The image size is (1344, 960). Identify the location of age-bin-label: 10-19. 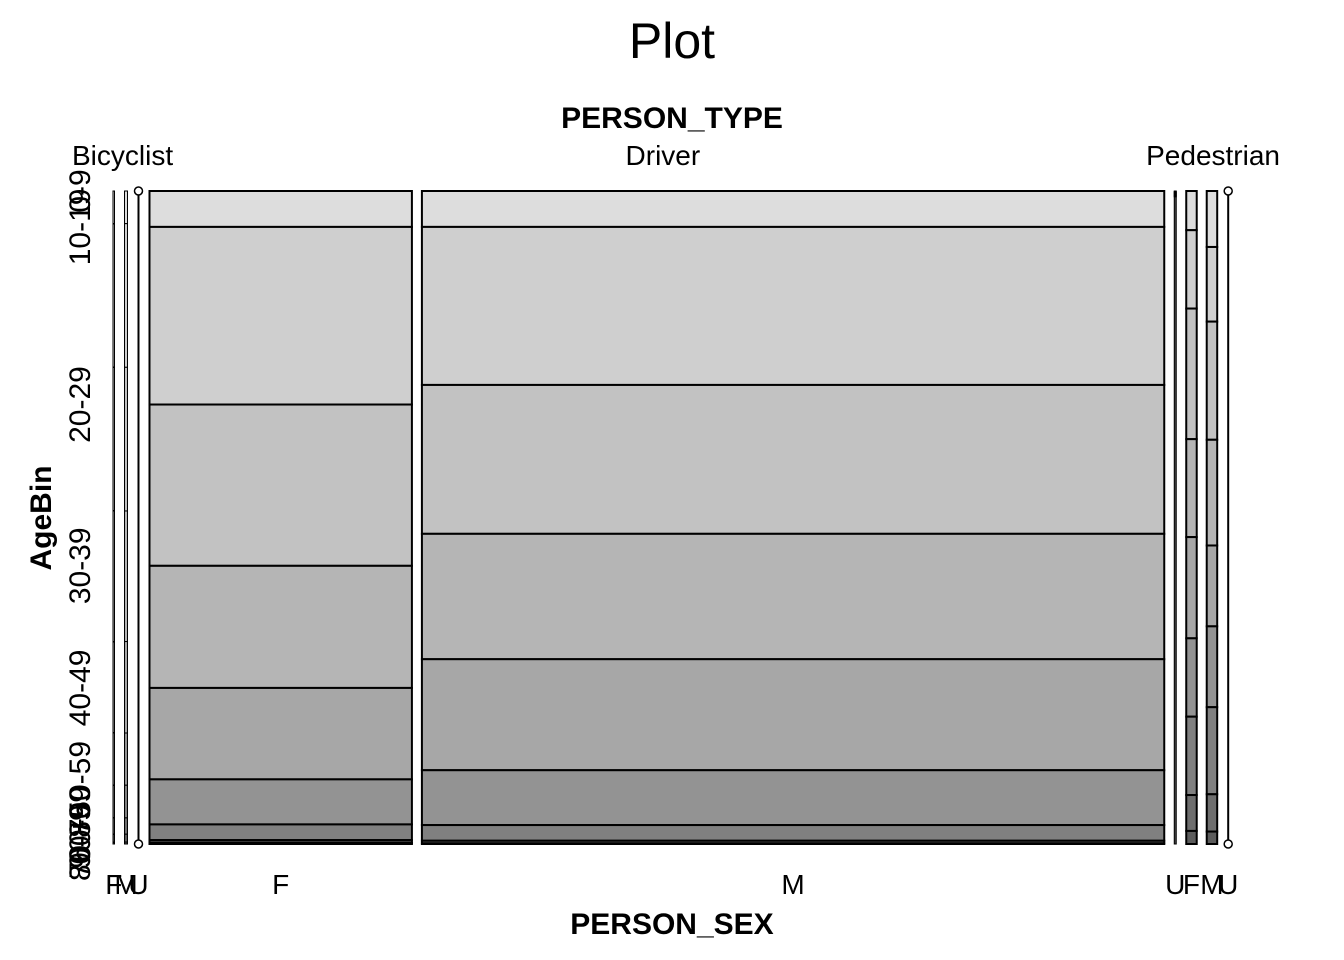
(80, 227).